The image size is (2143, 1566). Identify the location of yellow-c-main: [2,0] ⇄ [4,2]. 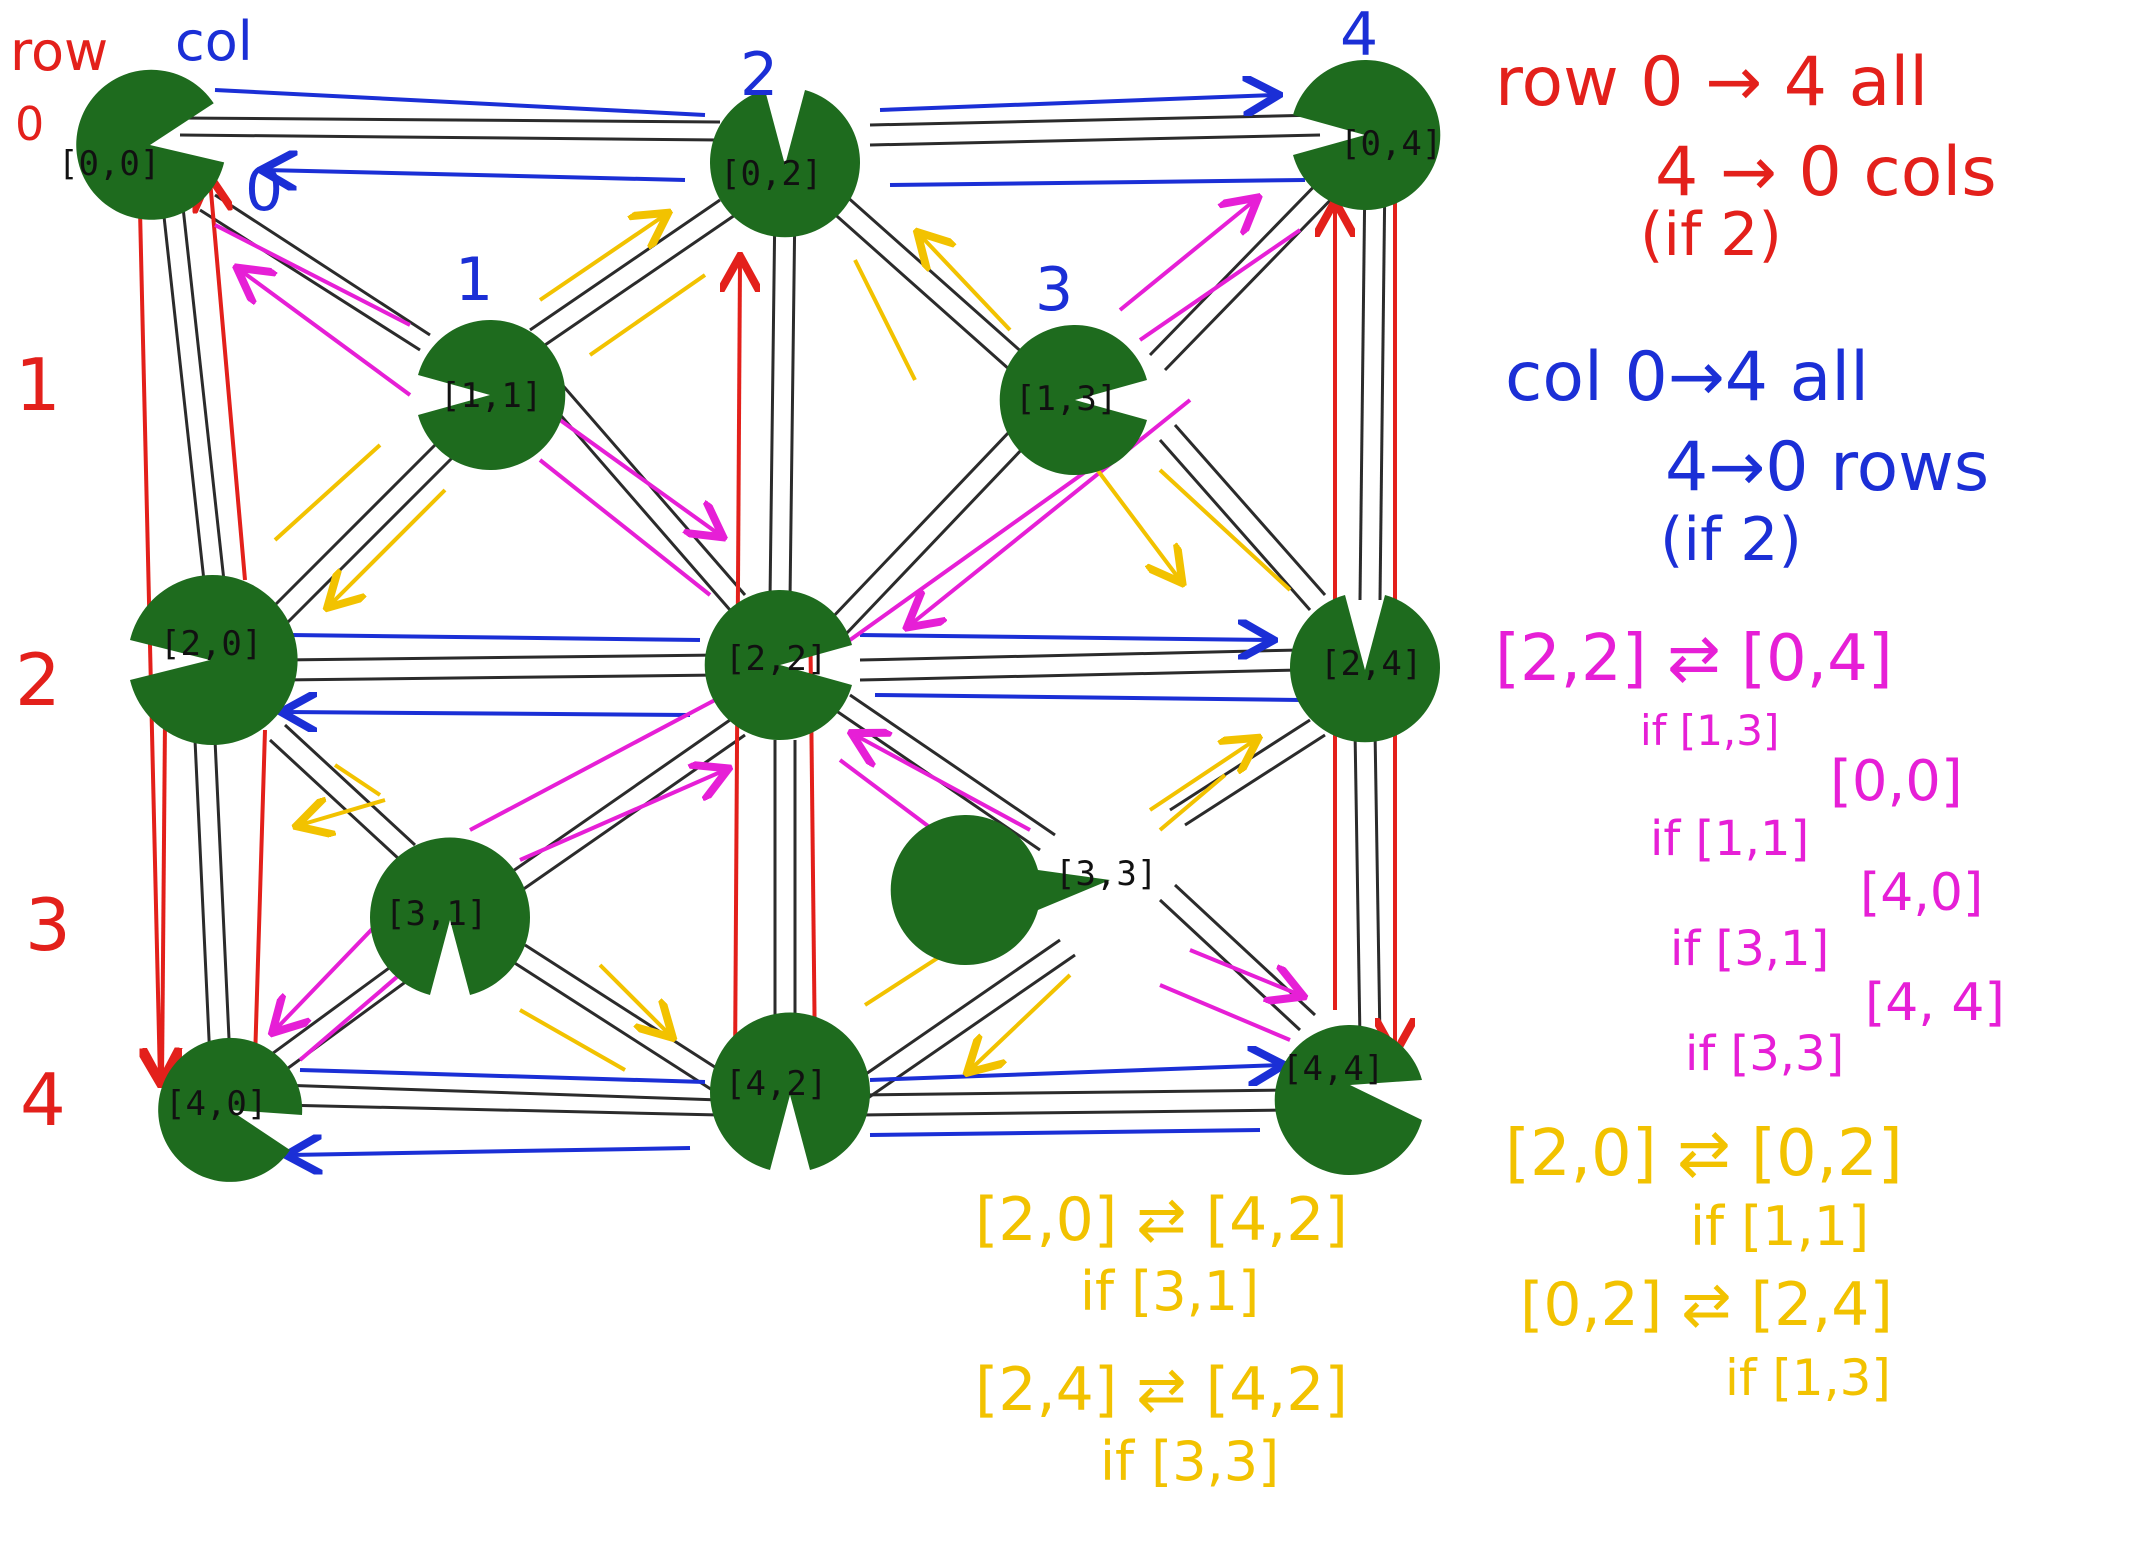
(1161, 1220).